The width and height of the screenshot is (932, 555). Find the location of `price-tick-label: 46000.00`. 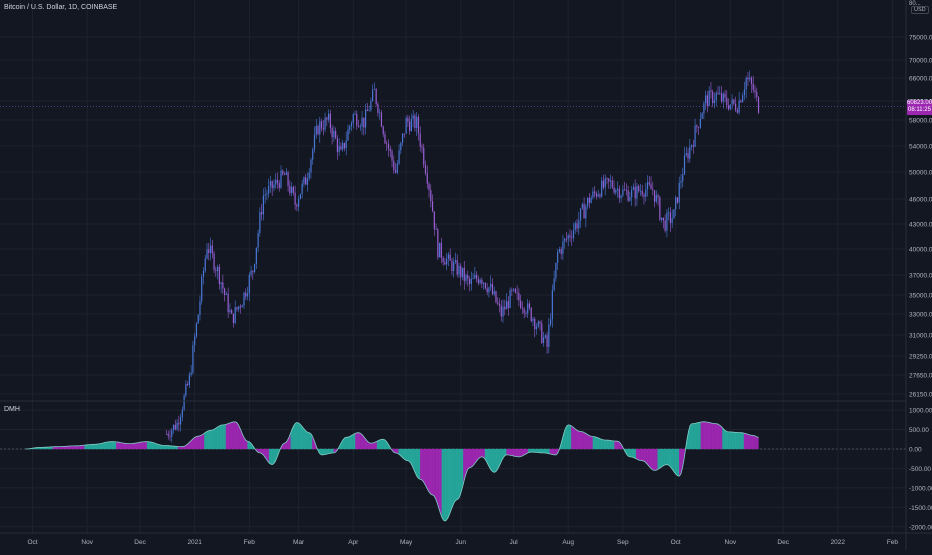

price-tick-label: 46000.00 is located at coordinates (920, 200).